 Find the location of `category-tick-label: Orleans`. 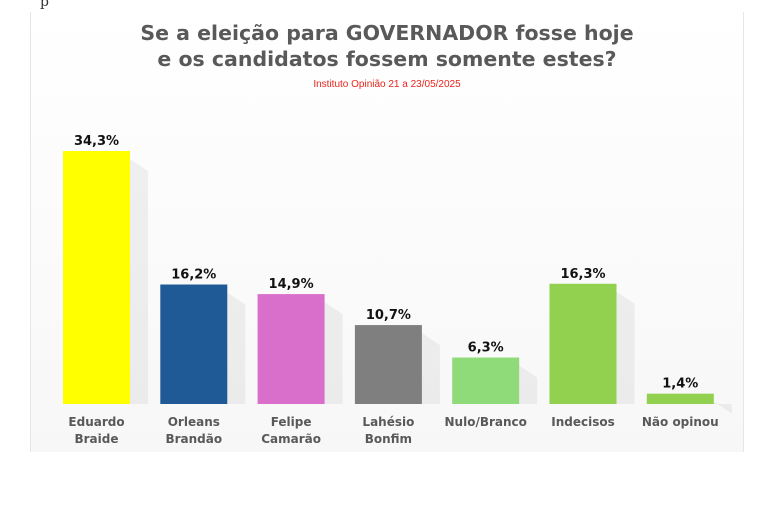

category-tick-label: Orleans is located at coordinates (194, 422).